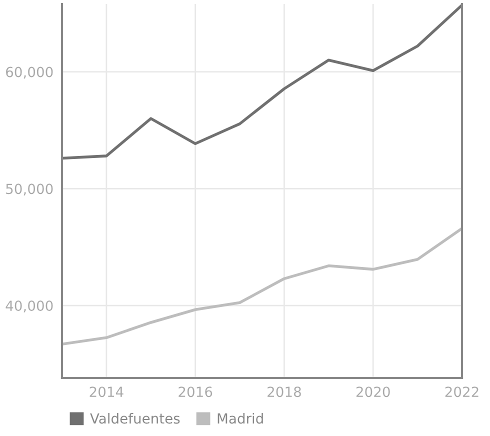  Describe the element at coordinates (107, 392) in the screenshot. I see `x-tick-label: 2014` at that location.